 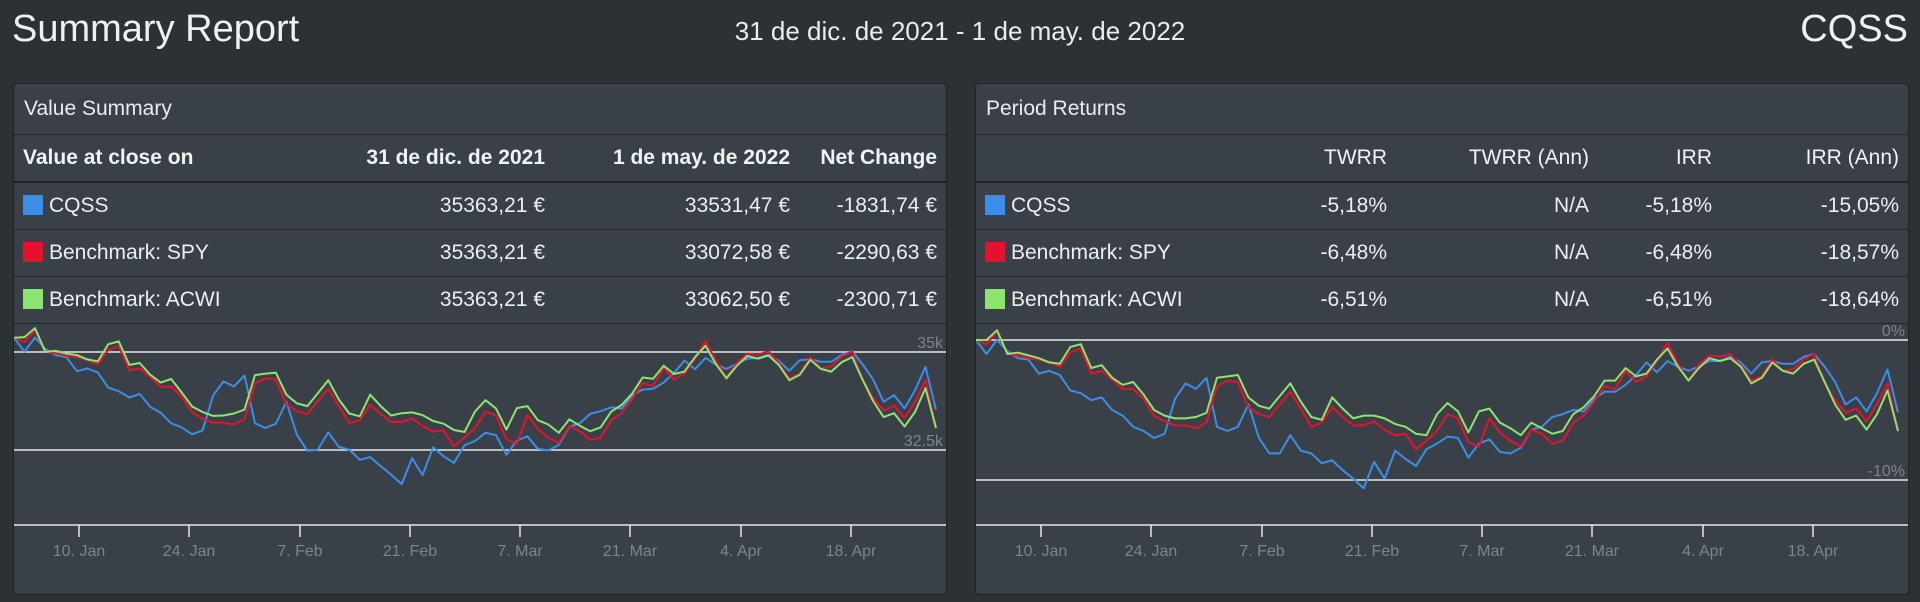 What do you see at coordinates (134, 159) in the screenshot?
I see `column-header: Value at close on` at bounding box center [134, 159].